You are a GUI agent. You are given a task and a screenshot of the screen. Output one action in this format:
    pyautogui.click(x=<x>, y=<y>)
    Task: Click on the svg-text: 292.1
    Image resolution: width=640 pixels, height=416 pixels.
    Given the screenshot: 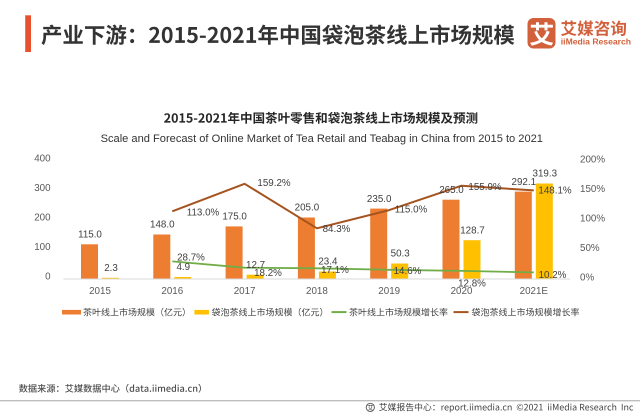 What is the action you would take?
    pyautogui.click(x=524, y=182)
    